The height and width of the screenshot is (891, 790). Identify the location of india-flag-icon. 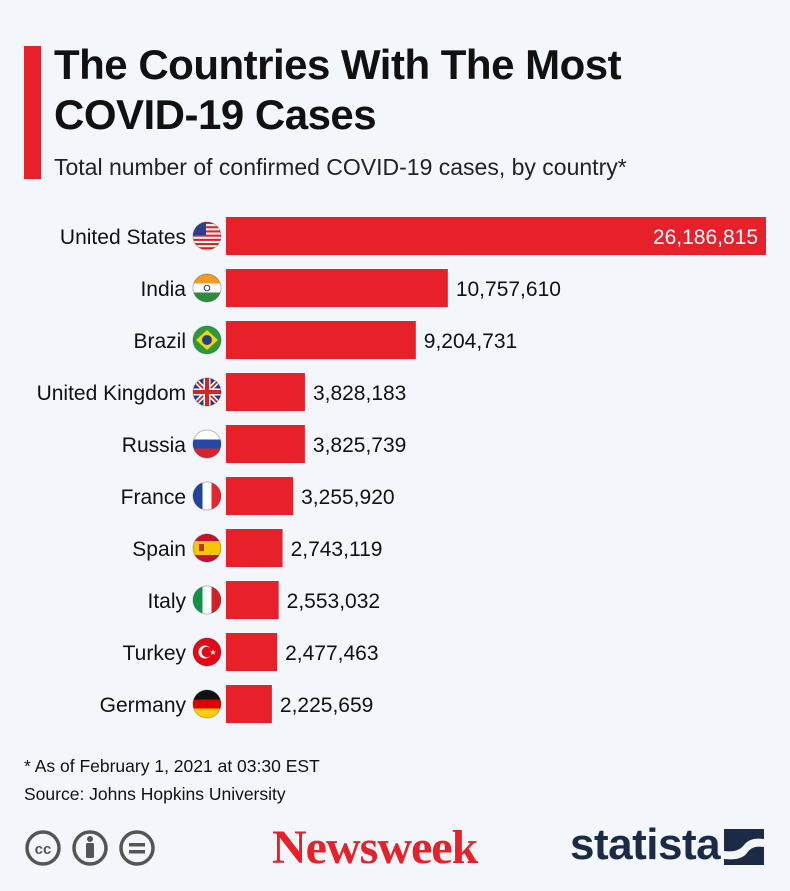
(207, 288).